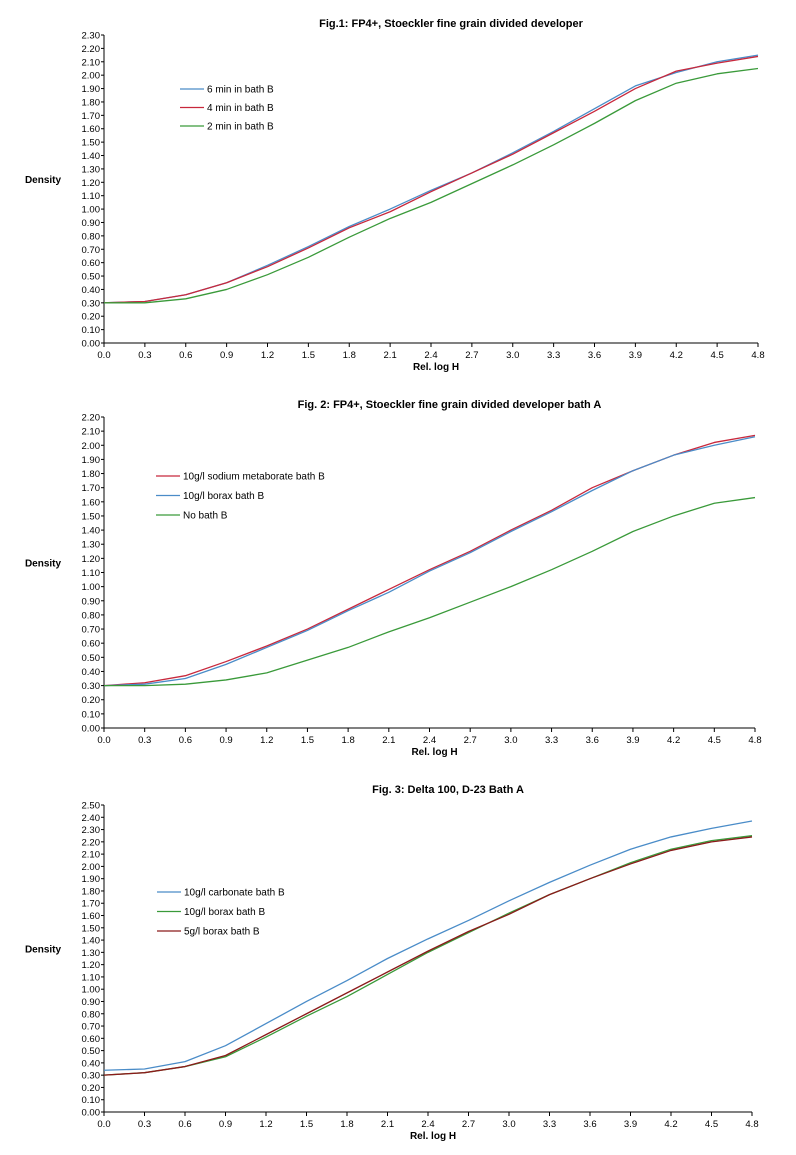  What do you see at coordinates (91, 116) in the screenshot?
I see `chart-1-y-tick-label: 1.70` at bounding box center [91, 116].